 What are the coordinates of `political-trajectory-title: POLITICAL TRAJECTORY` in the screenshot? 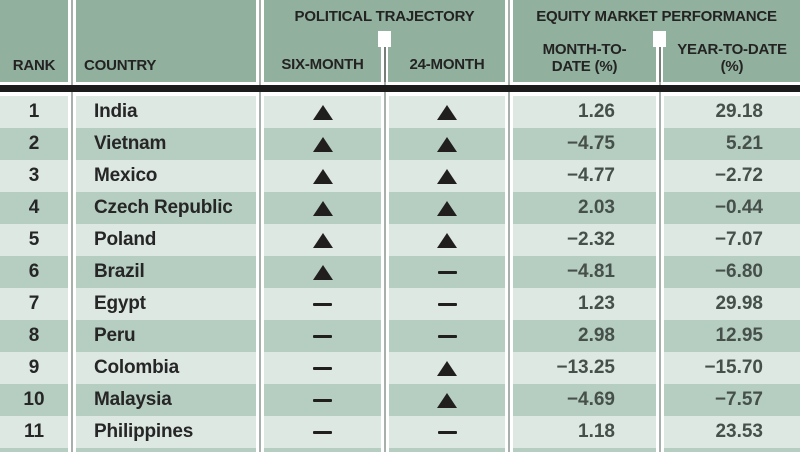 It's located at (384, 16).